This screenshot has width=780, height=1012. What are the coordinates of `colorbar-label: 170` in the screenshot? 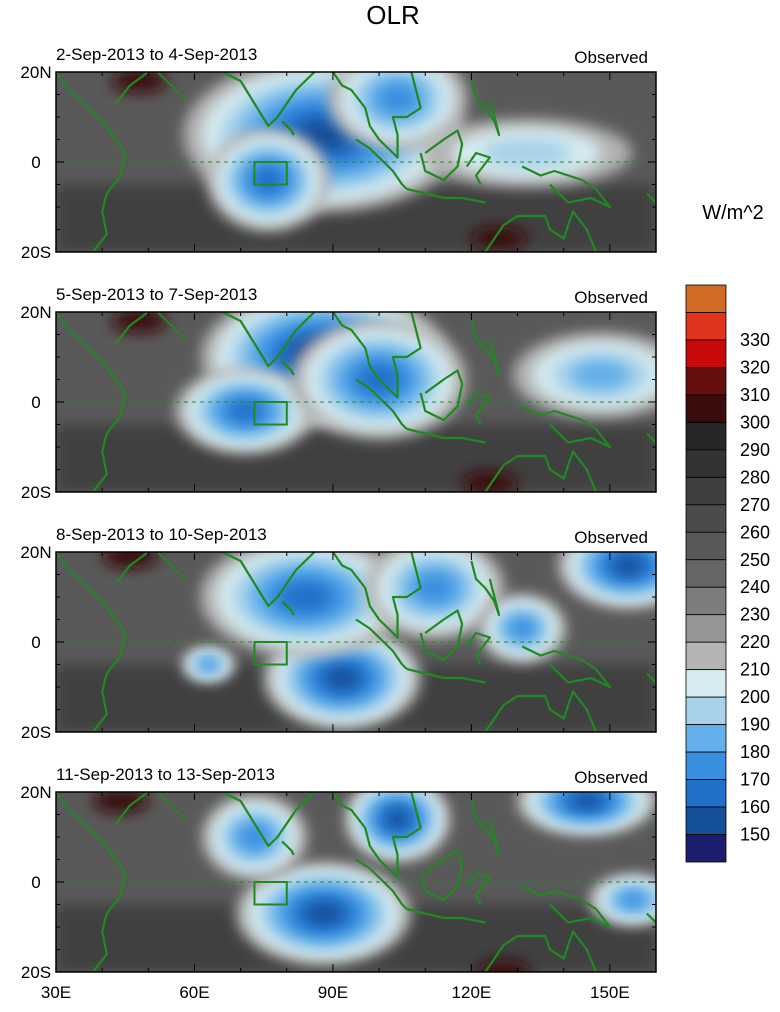 It's located at (755, 780).